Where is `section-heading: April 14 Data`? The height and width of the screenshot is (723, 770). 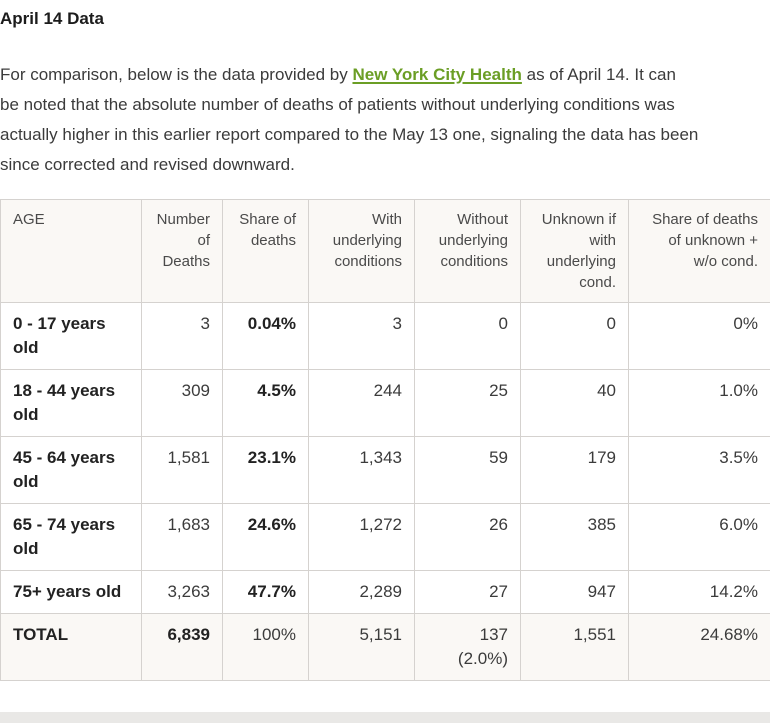
section-heading: April 14 Data is located at coordinates (52, 18).